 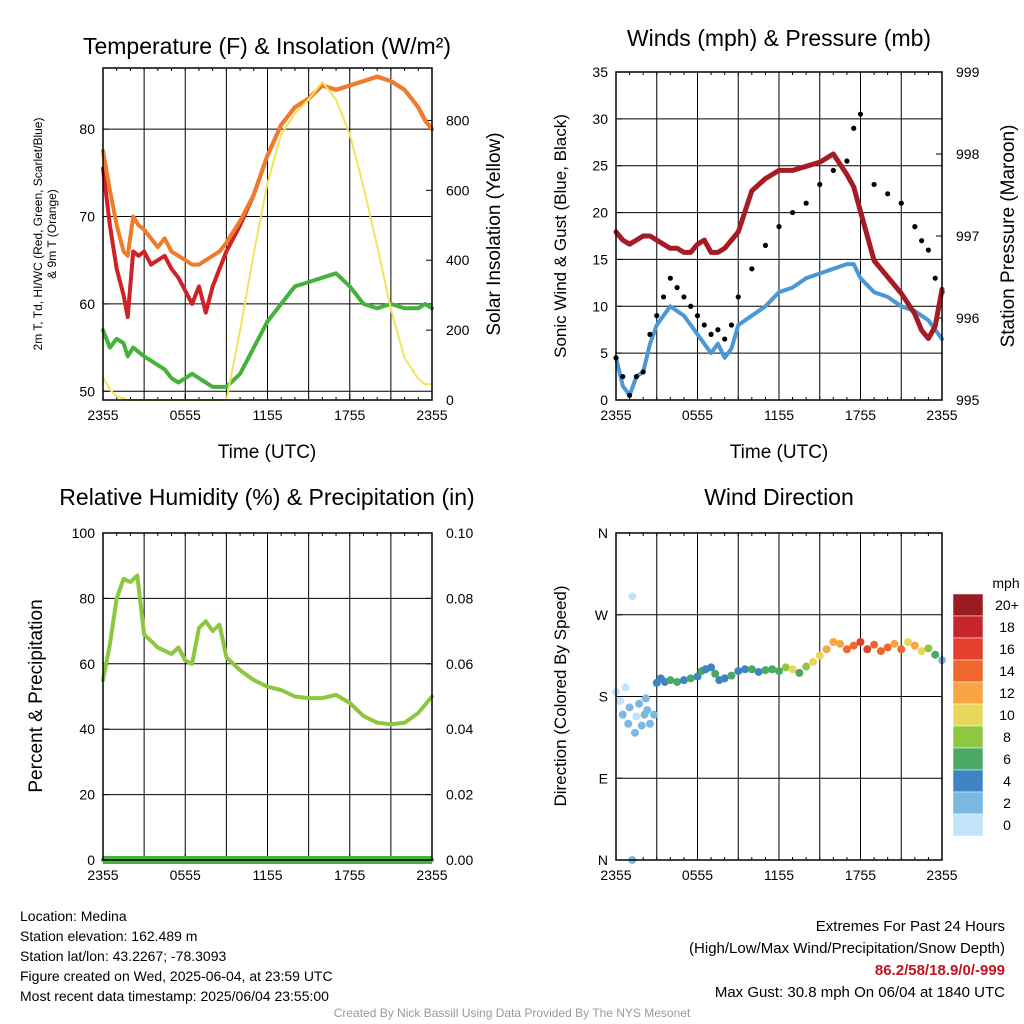 I want to click on chart-title: Temperature (F) & Insolation (W/m²), so click(x=267, y=46).